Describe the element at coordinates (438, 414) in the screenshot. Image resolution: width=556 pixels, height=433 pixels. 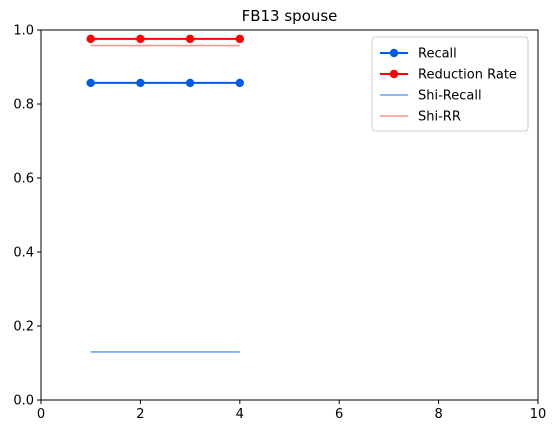
I see `x-tick-label: 8` at that location.